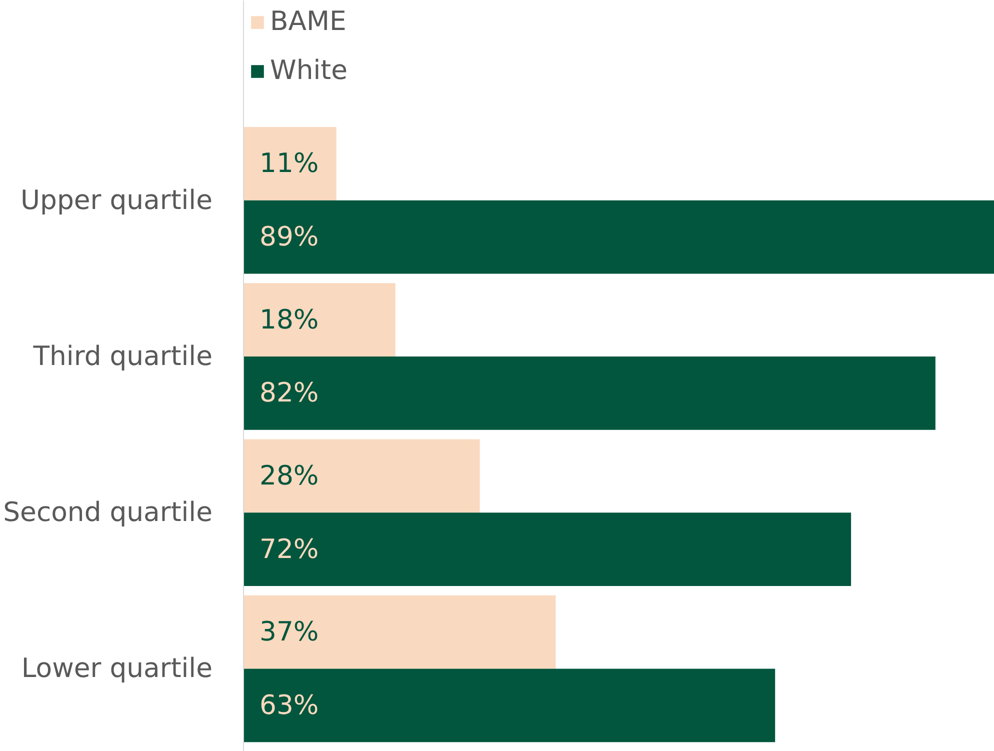 This screenshot has height=751, width=994. What do you see at coordinates (116, 200) in the screenshot?
I see `y-tick-label: Upper quartile` at bounding box center [116, 200].